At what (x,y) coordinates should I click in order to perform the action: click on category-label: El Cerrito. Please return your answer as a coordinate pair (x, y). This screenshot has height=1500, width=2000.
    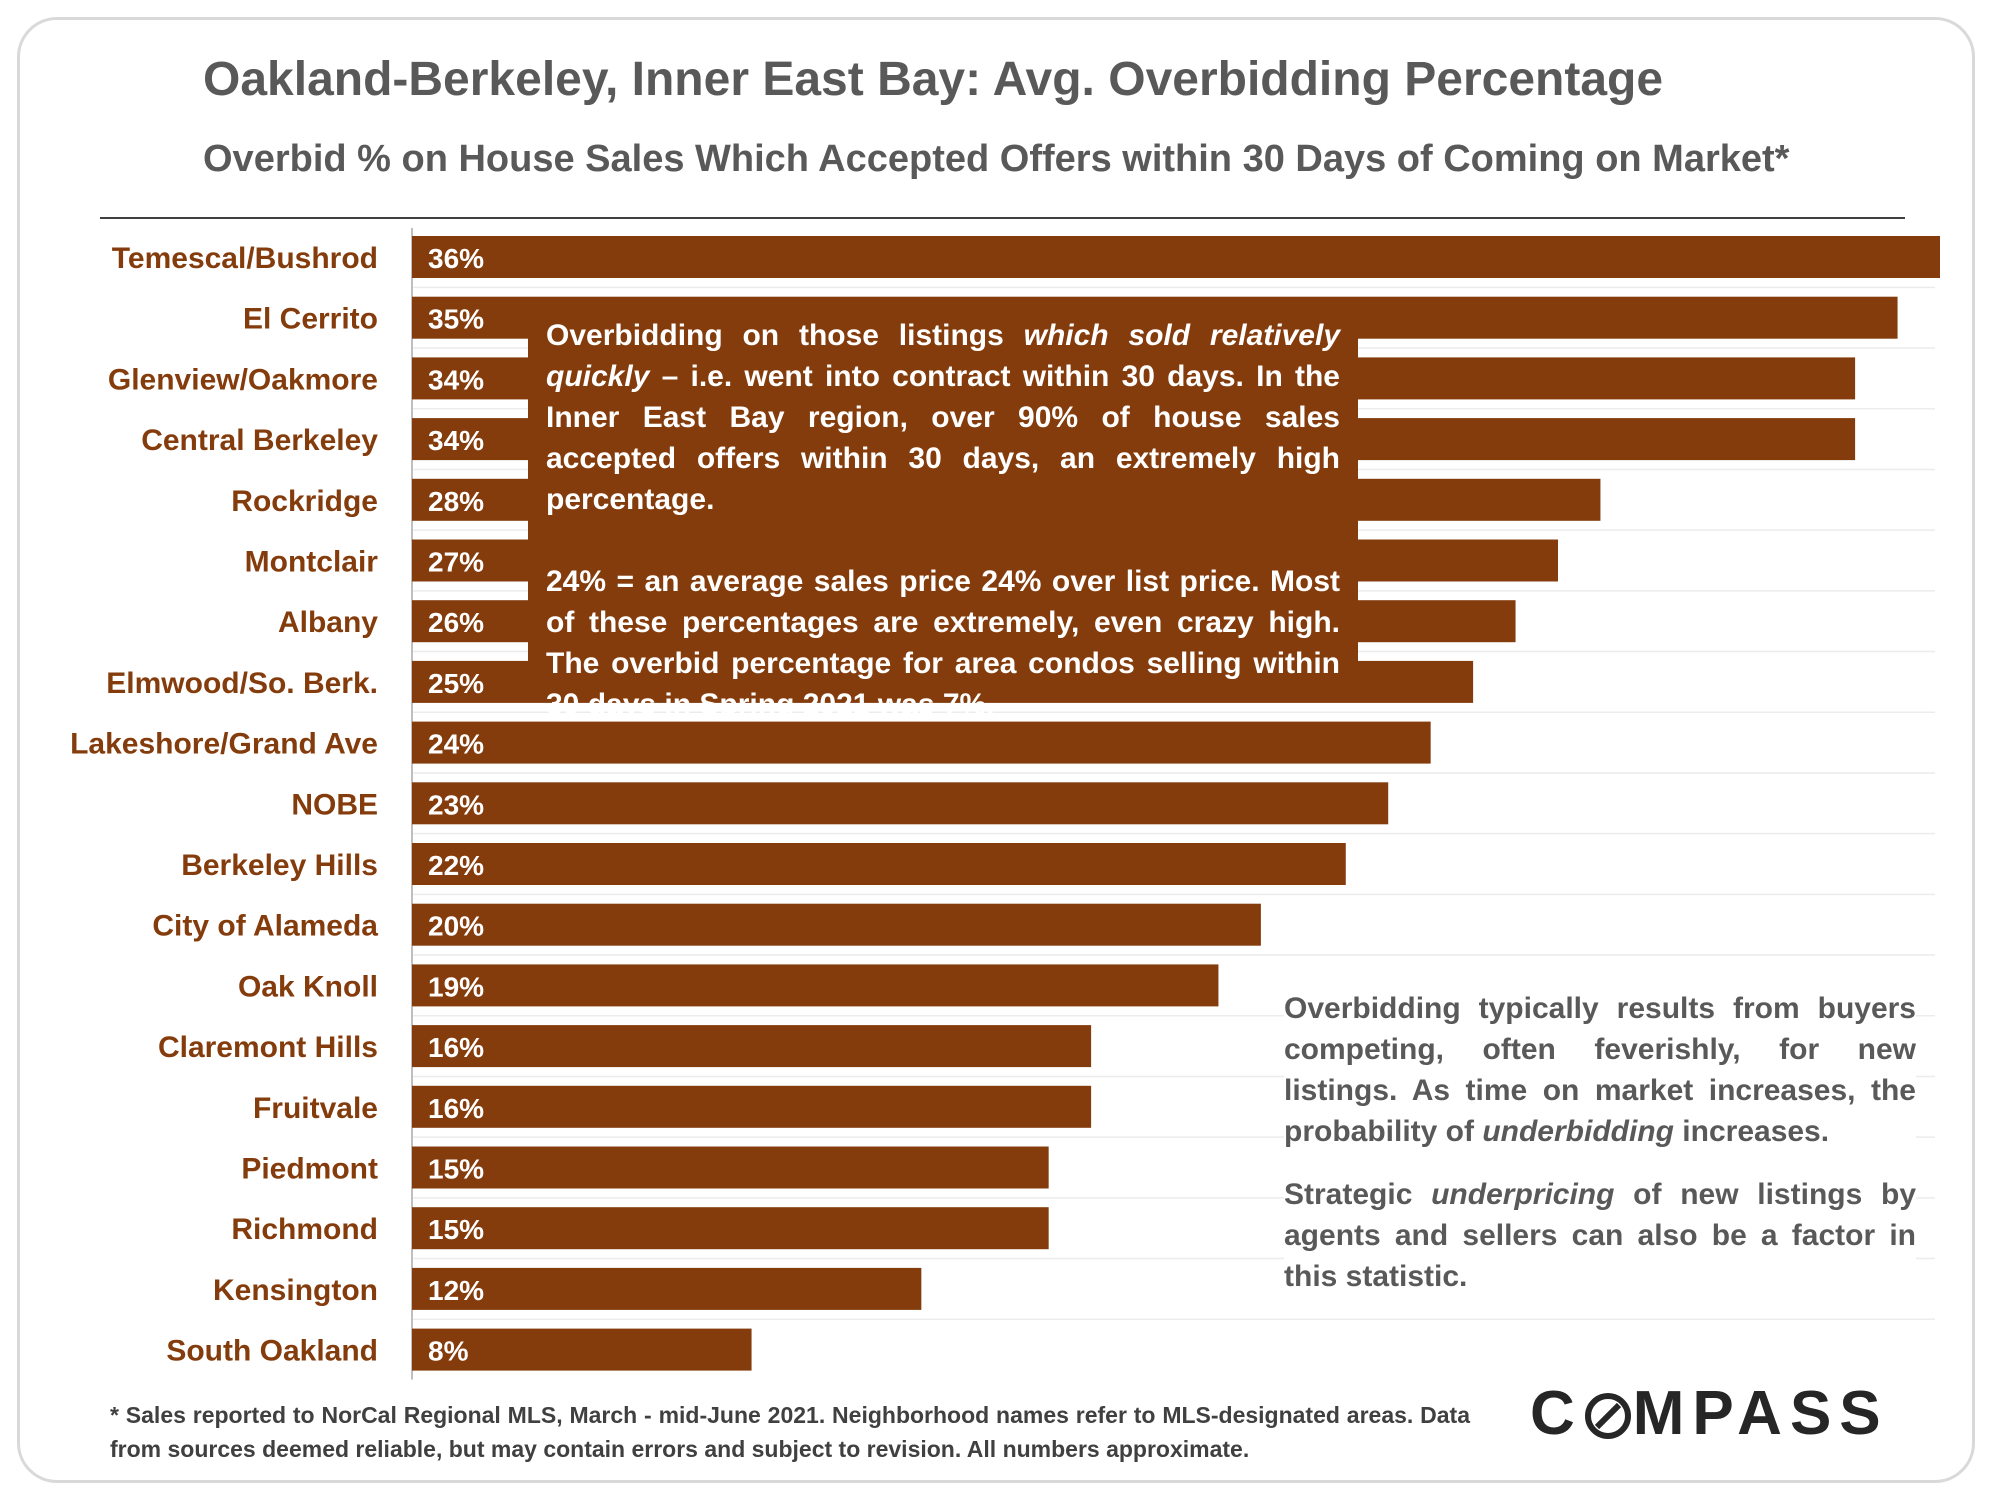
    Looking at the image, I should click on (310, 319).